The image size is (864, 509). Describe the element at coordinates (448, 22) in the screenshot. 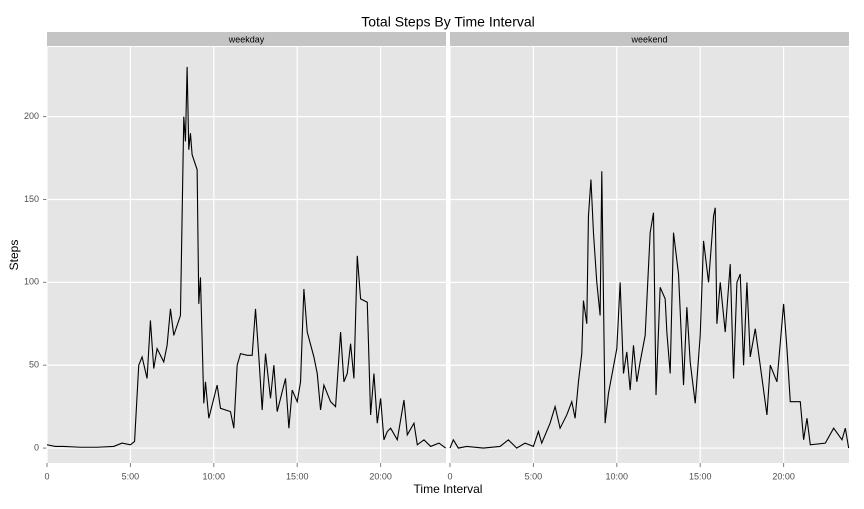

I see `chart-title: Total Steps By Time Interval` at that location.